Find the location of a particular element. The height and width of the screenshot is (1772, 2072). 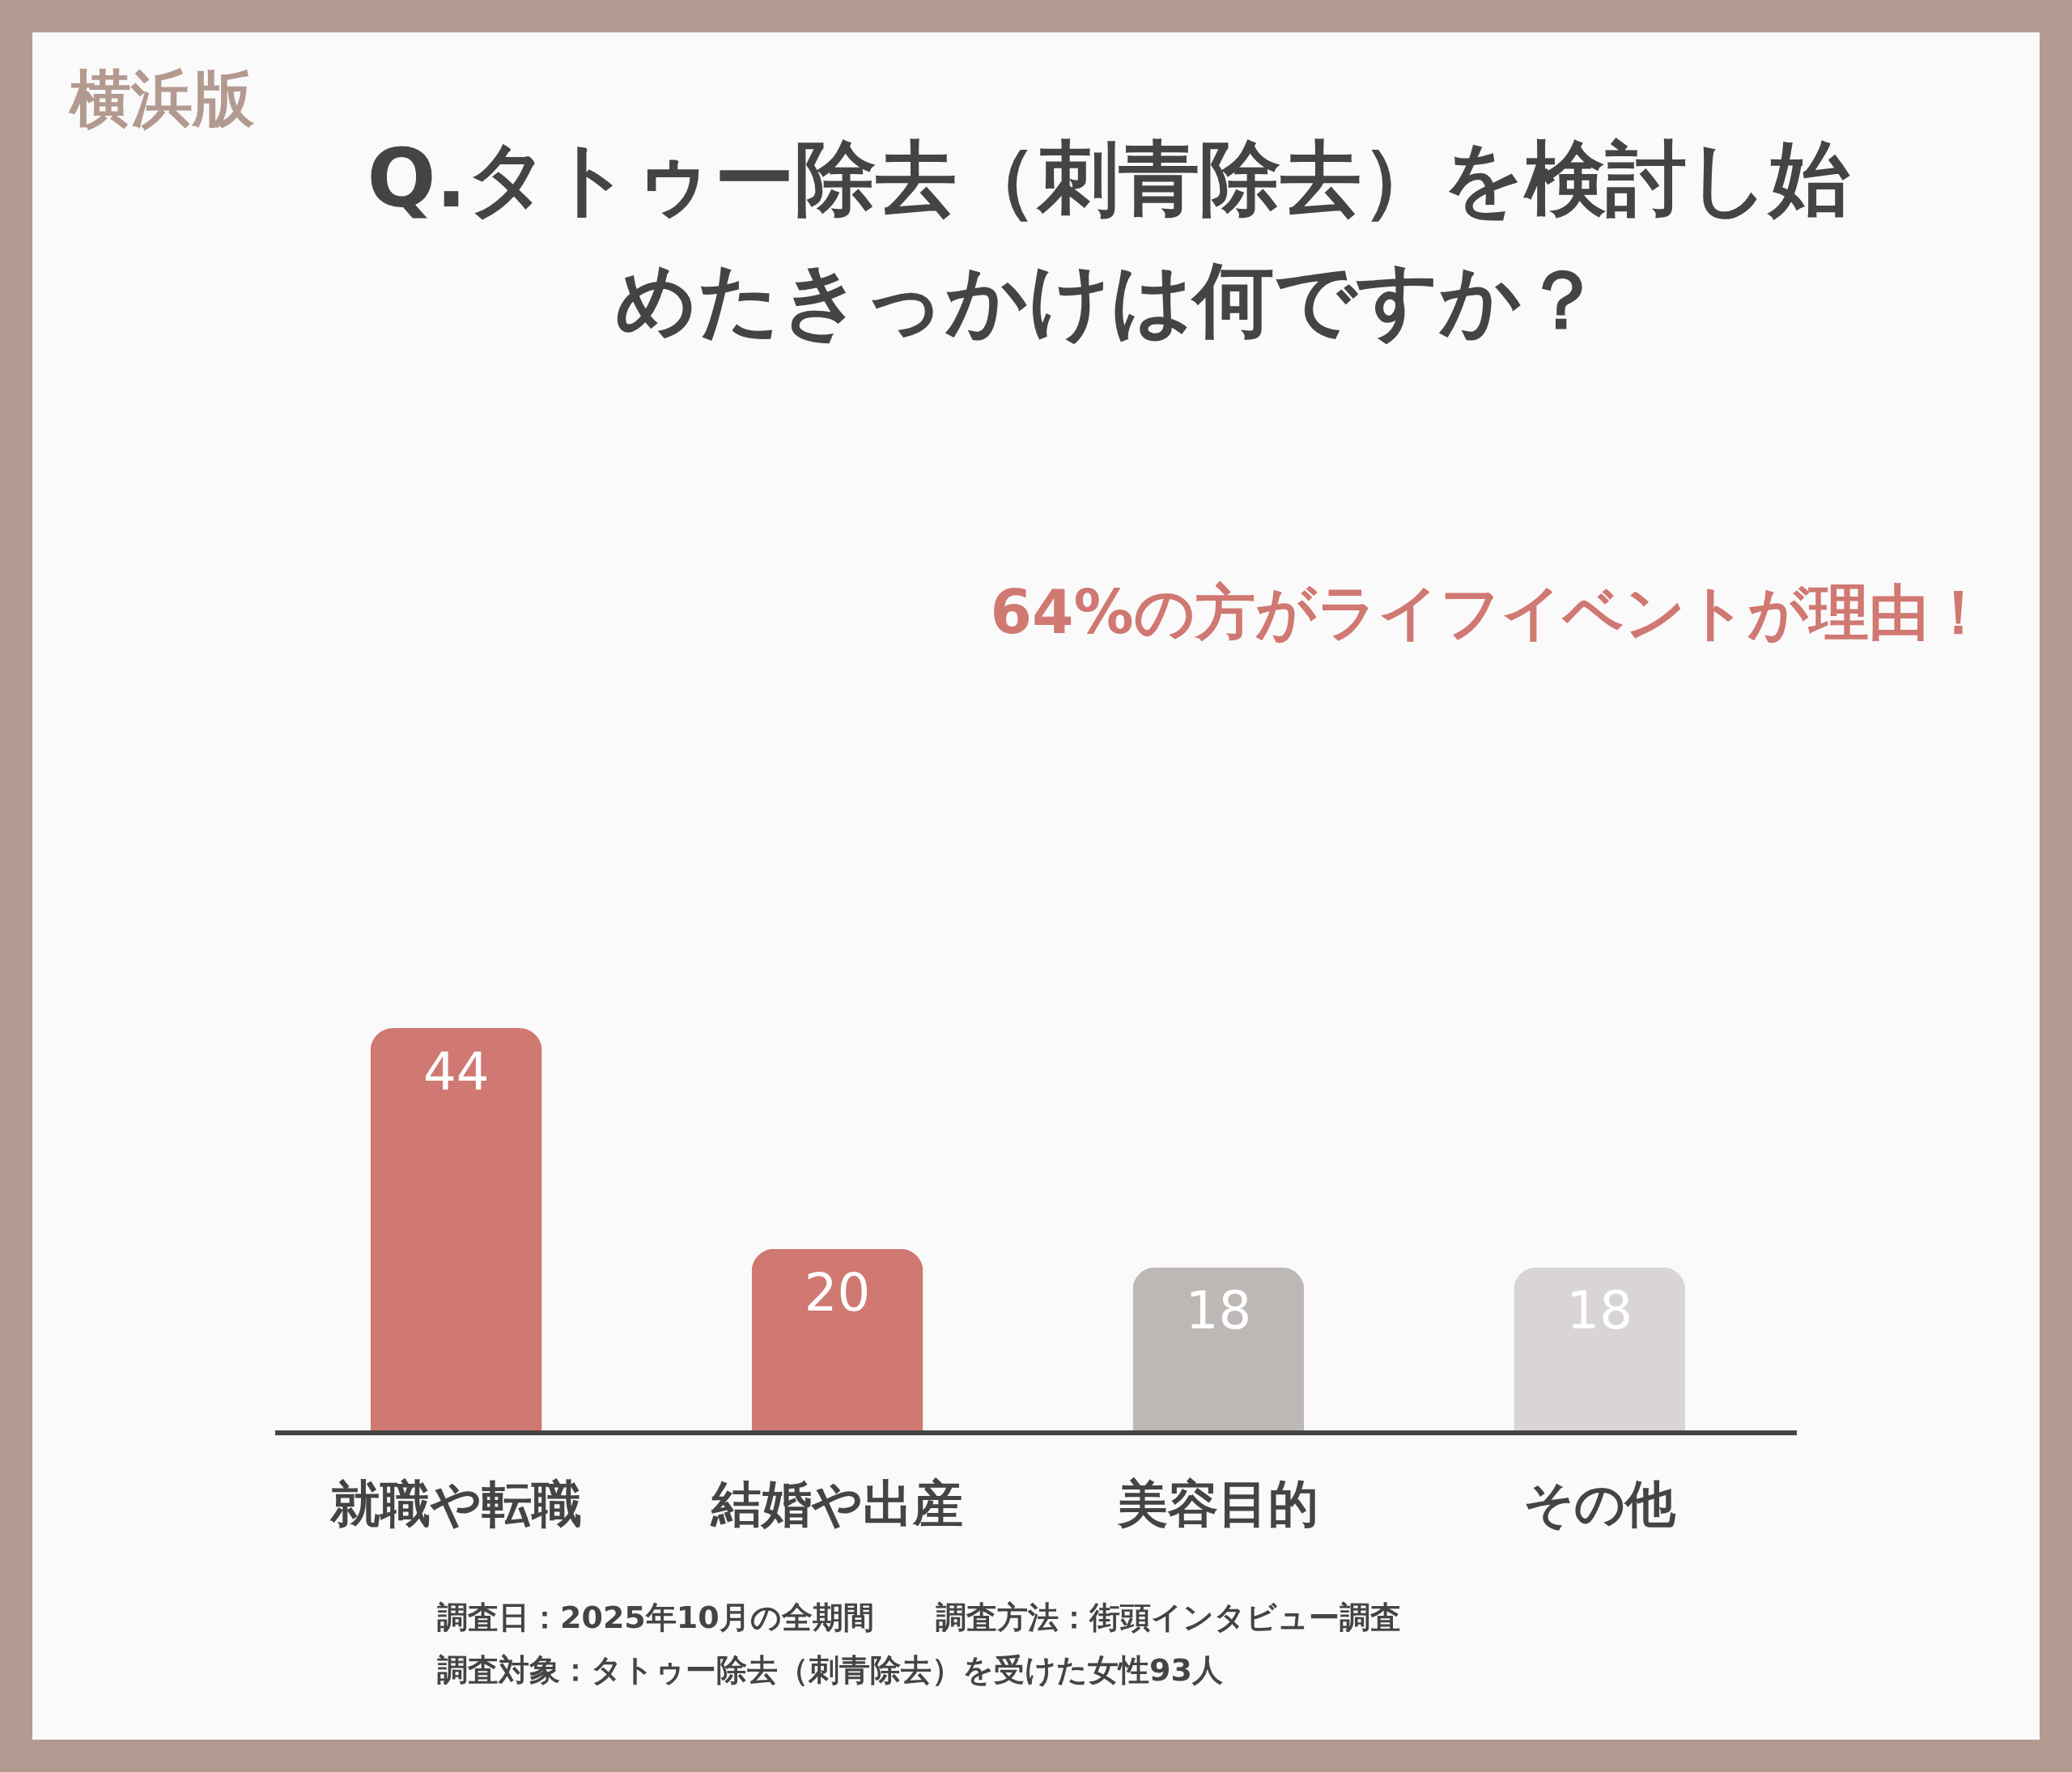

text: 64%の方がライフイベントが理由！ is located at coordinates (1489, 612).